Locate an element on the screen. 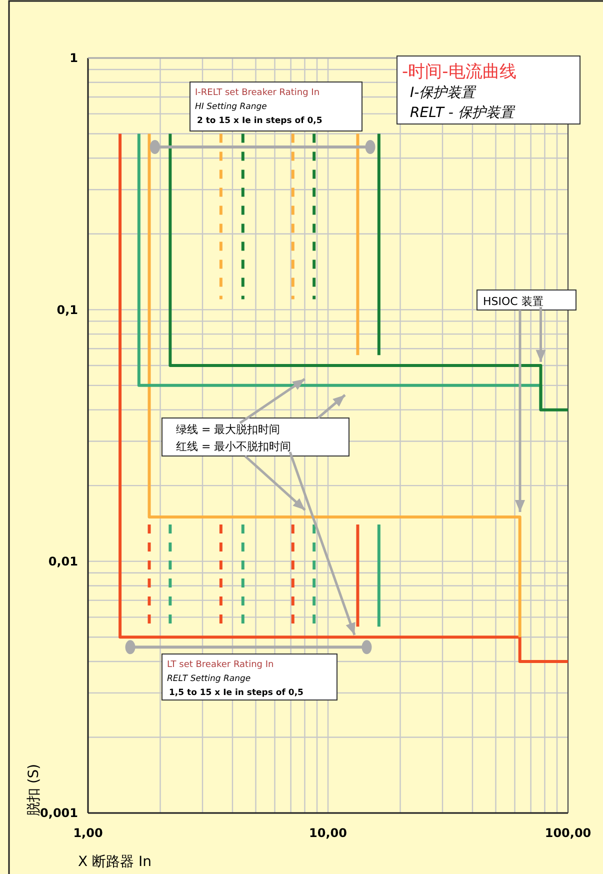 The height and width of the screenshot is (874, 603). x-tick-label: 100,00 is located at coordinates (568, 833).